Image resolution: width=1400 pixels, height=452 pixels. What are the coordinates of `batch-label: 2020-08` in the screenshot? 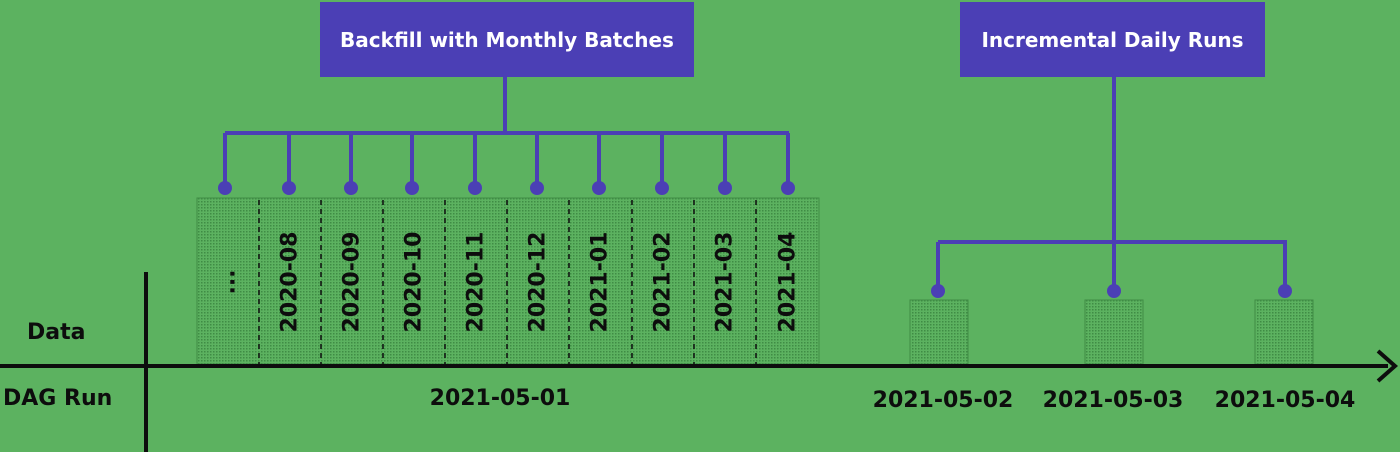 It's located at (290, 282).